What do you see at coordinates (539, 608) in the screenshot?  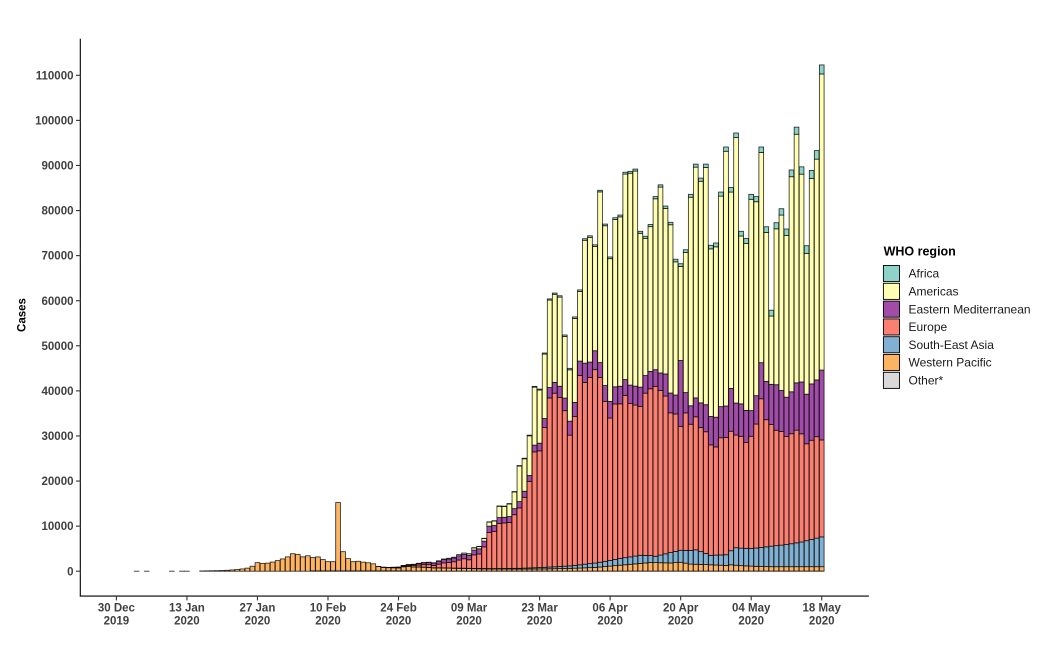 I see `svg-text: 23 Mar` at bounding box center [539, 608].